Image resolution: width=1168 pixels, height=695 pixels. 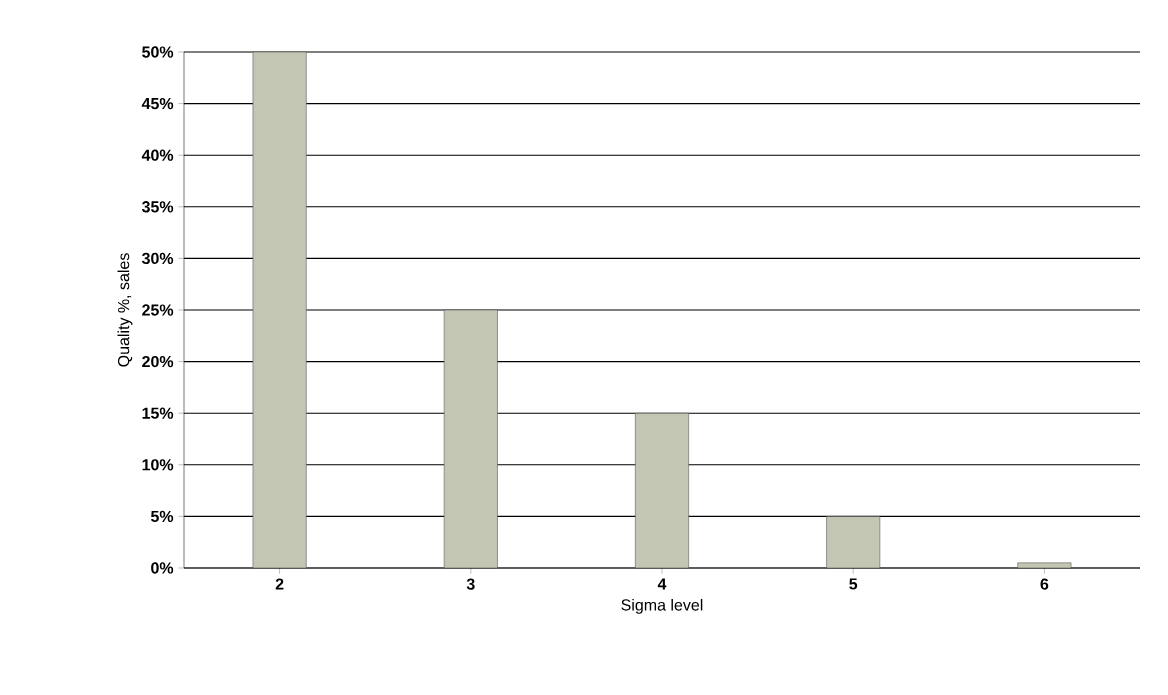 I want to click on y-axis-title: Quality %, sales, so click(x=125, y=310).